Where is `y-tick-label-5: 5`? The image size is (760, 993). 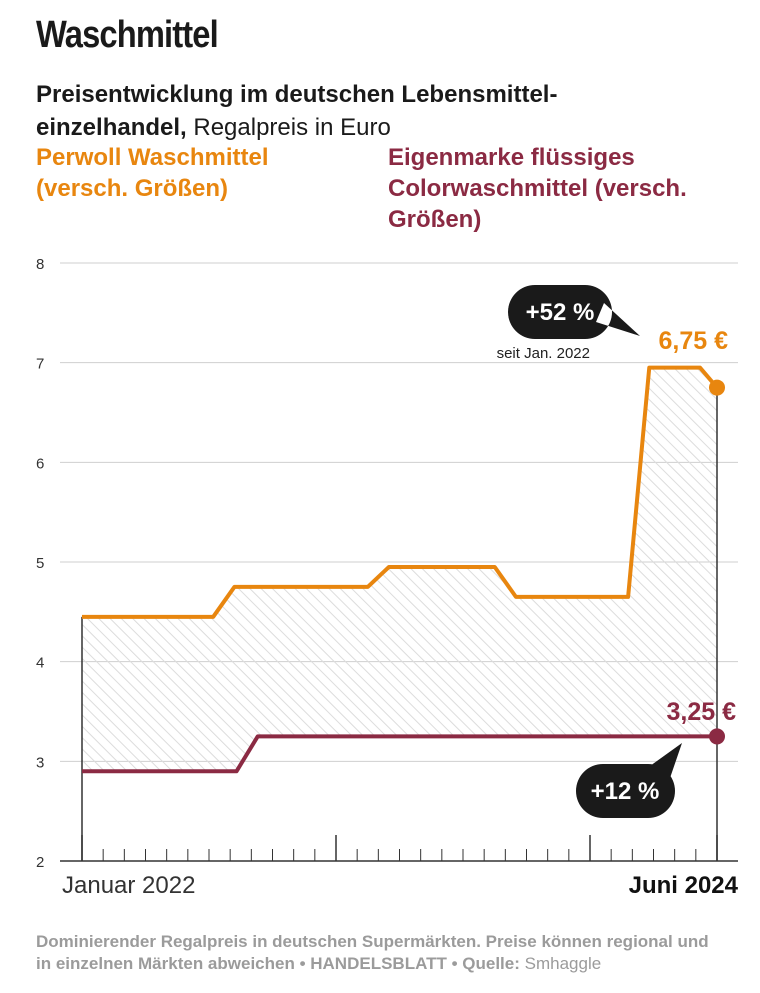
y-tick-label-5: 5 is located at coordinates (40, 563).